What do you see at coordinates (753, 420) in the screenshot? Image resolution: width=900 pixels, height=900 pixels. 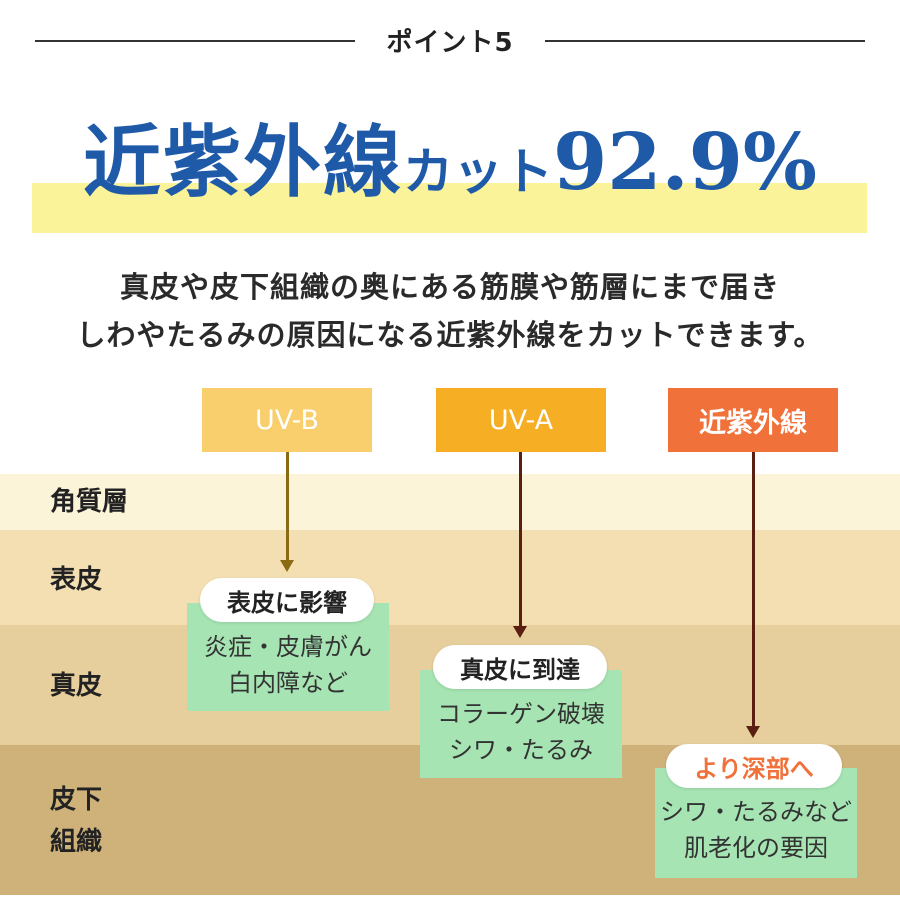 I see `near-uv-box: 近紫外線` at bounding box center [753, 420].